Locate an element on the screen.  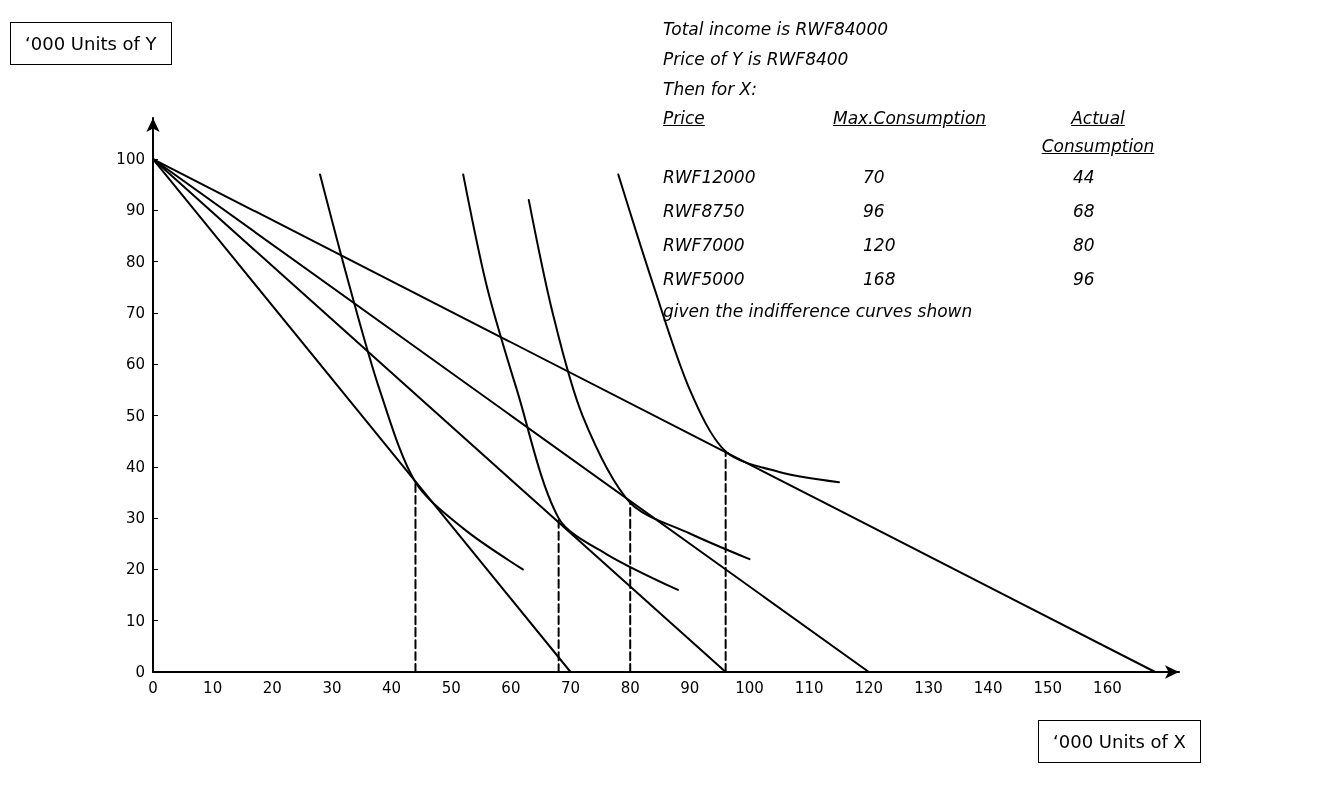
annotation: 68 is located at coordinates (1084, 211).